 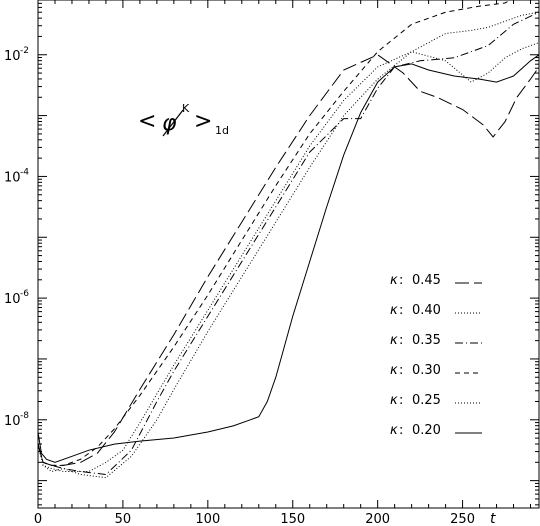 What do you see at coordinates (426, 430) in the screenshot?
I see `legend-label: 0.20` at bounding box center [426, 430].